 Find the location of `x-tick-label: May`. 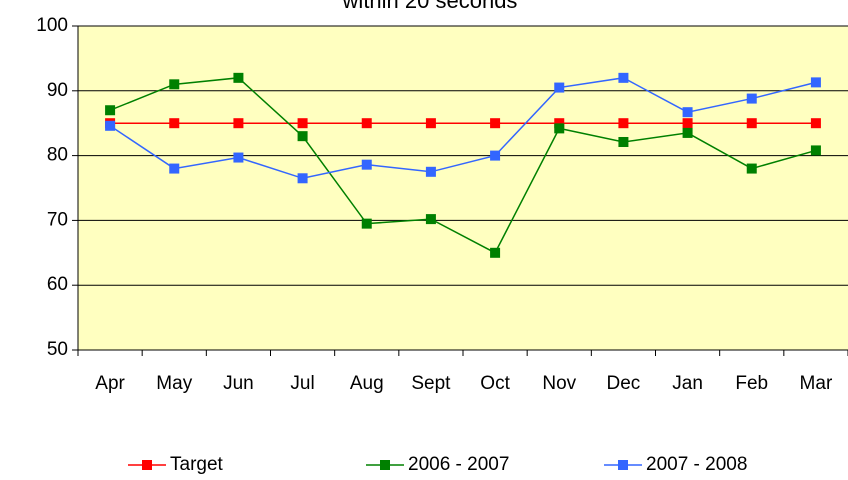

x-tick-label: May is located at coordinates (174, 383).